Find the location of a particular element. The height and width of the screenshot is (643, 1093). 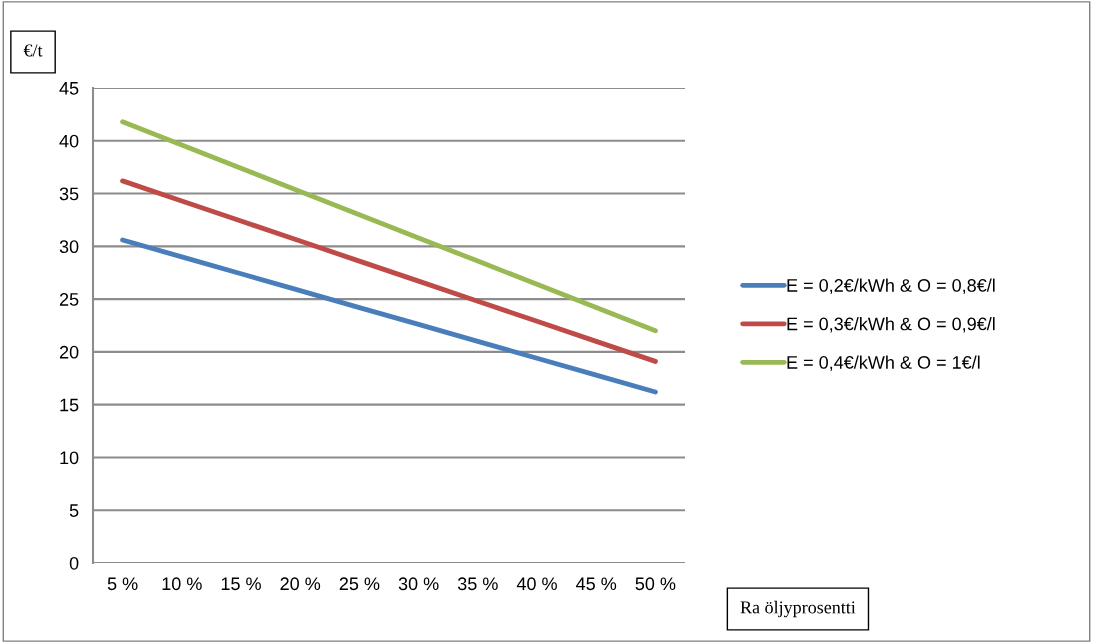

x-tick-label: 25 % is located at coordinates (359, 584).